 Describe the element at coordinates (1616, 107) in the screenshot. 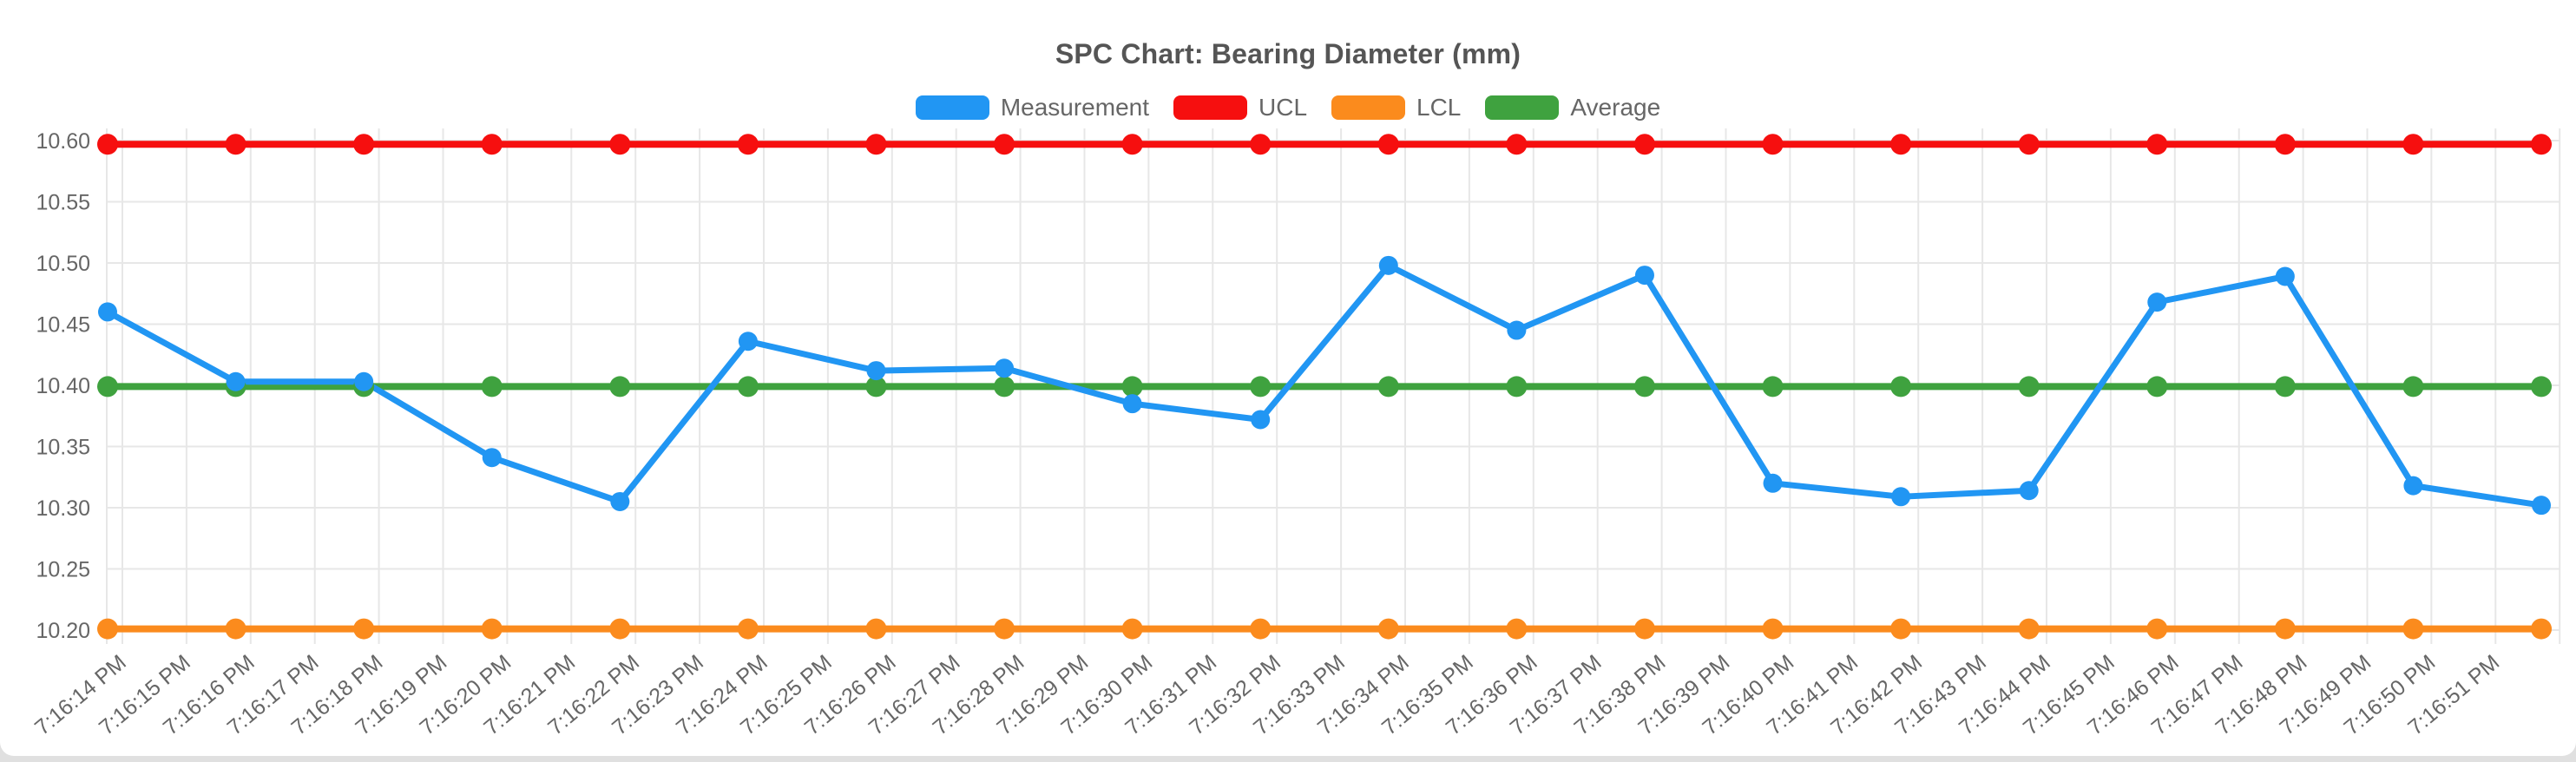

I see `legend-item-label: Average` at that location.